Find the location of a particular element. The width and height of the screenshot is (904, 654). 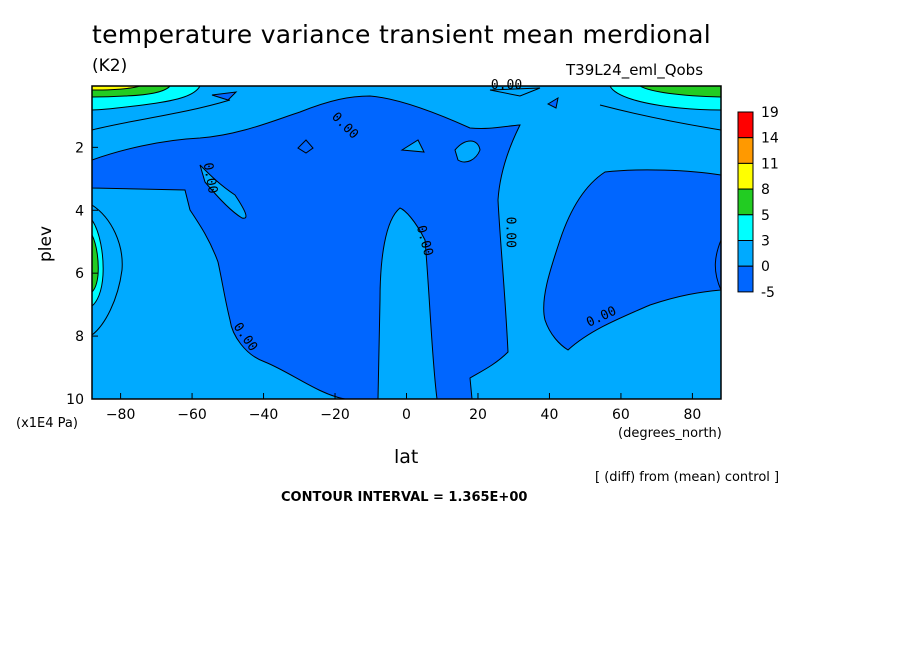

x-tick-label: −60 is located at coordinates (192, 415).